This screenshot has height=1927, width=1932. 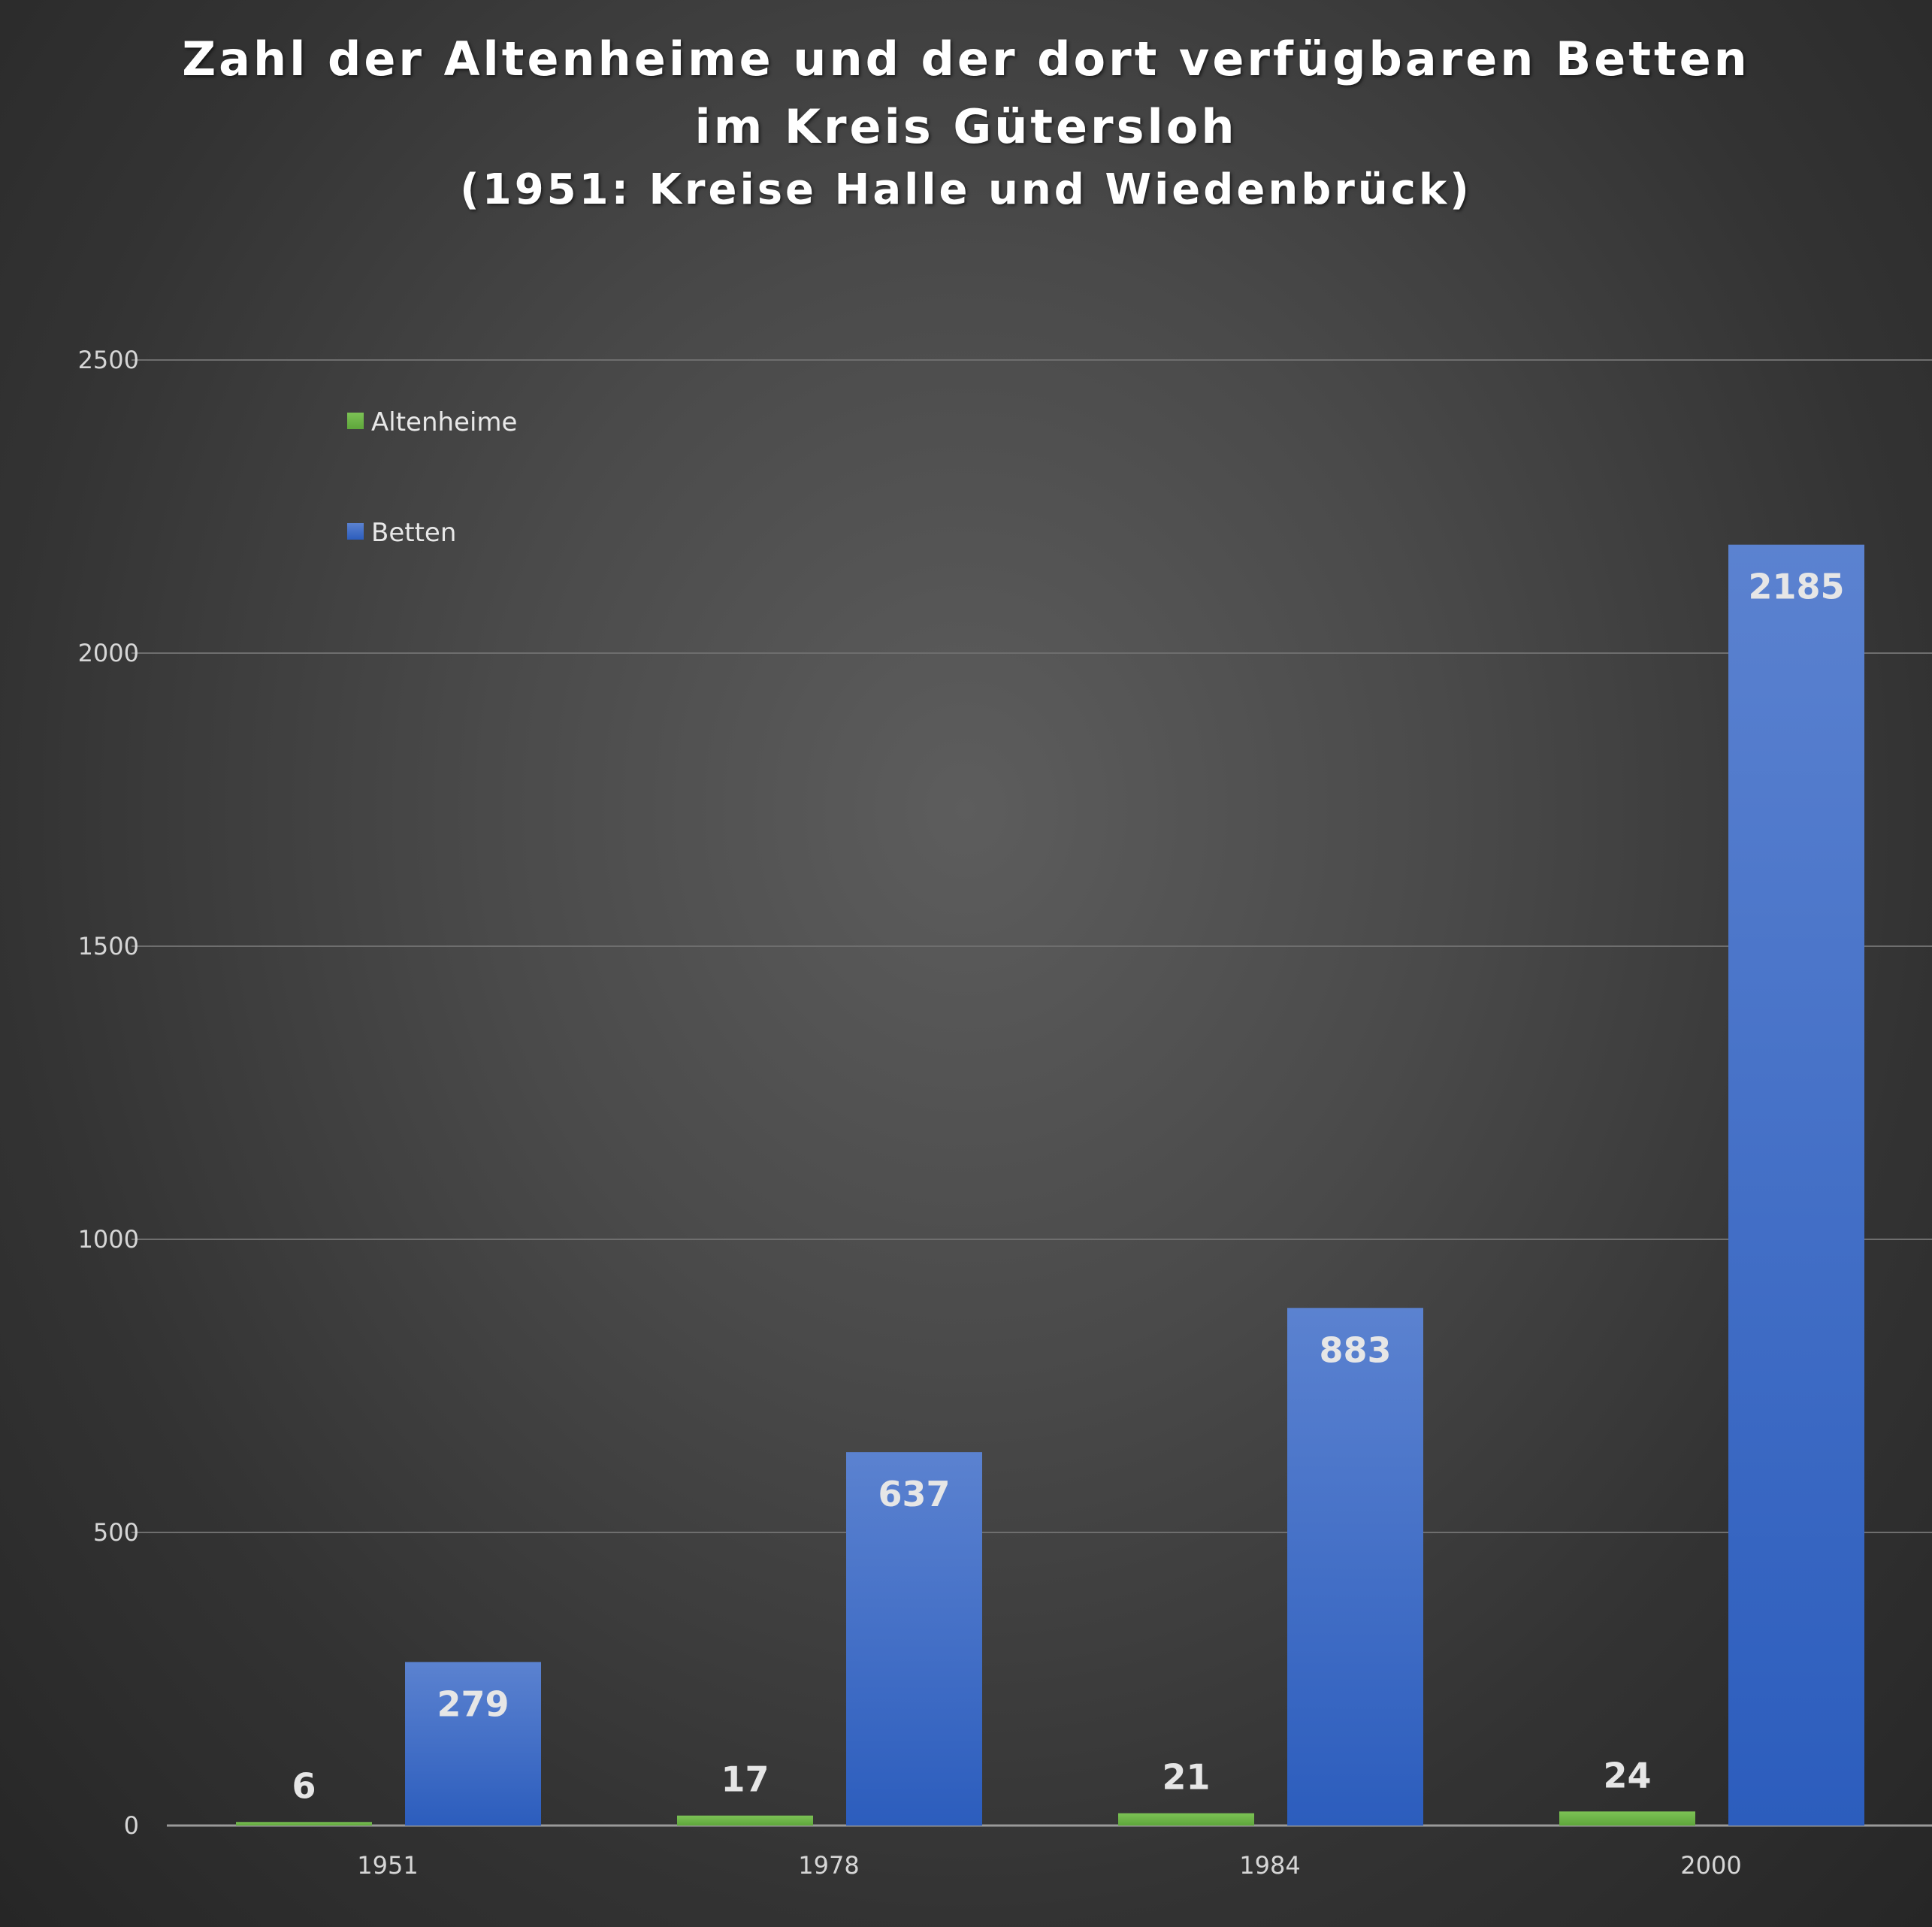 What do you see at coordinates (745, 1779) in the screenshot?
I see `data-label-altenheime: 17` at bounding box center [745, 1779].